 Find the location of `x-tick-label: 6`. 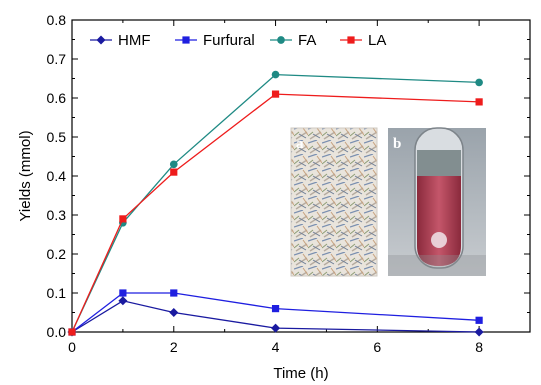

x-tick-label: 6 is located at coordinates (377, 347).